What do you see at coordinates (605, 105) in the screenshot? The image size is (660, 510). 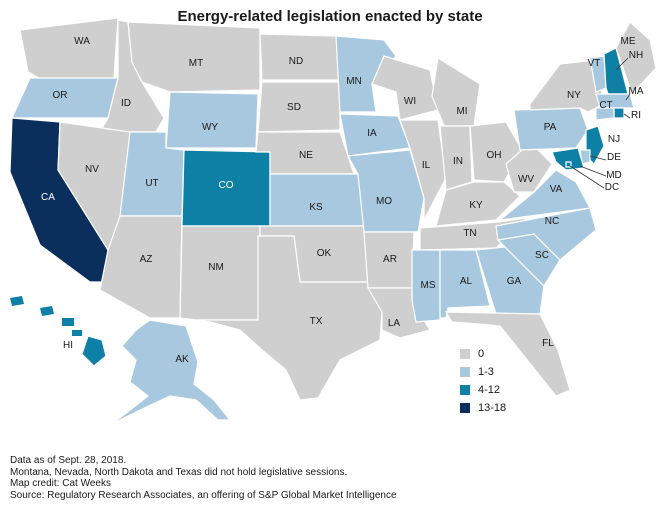 I see `state-label-ct: CT` at bounding box center [605, 105].